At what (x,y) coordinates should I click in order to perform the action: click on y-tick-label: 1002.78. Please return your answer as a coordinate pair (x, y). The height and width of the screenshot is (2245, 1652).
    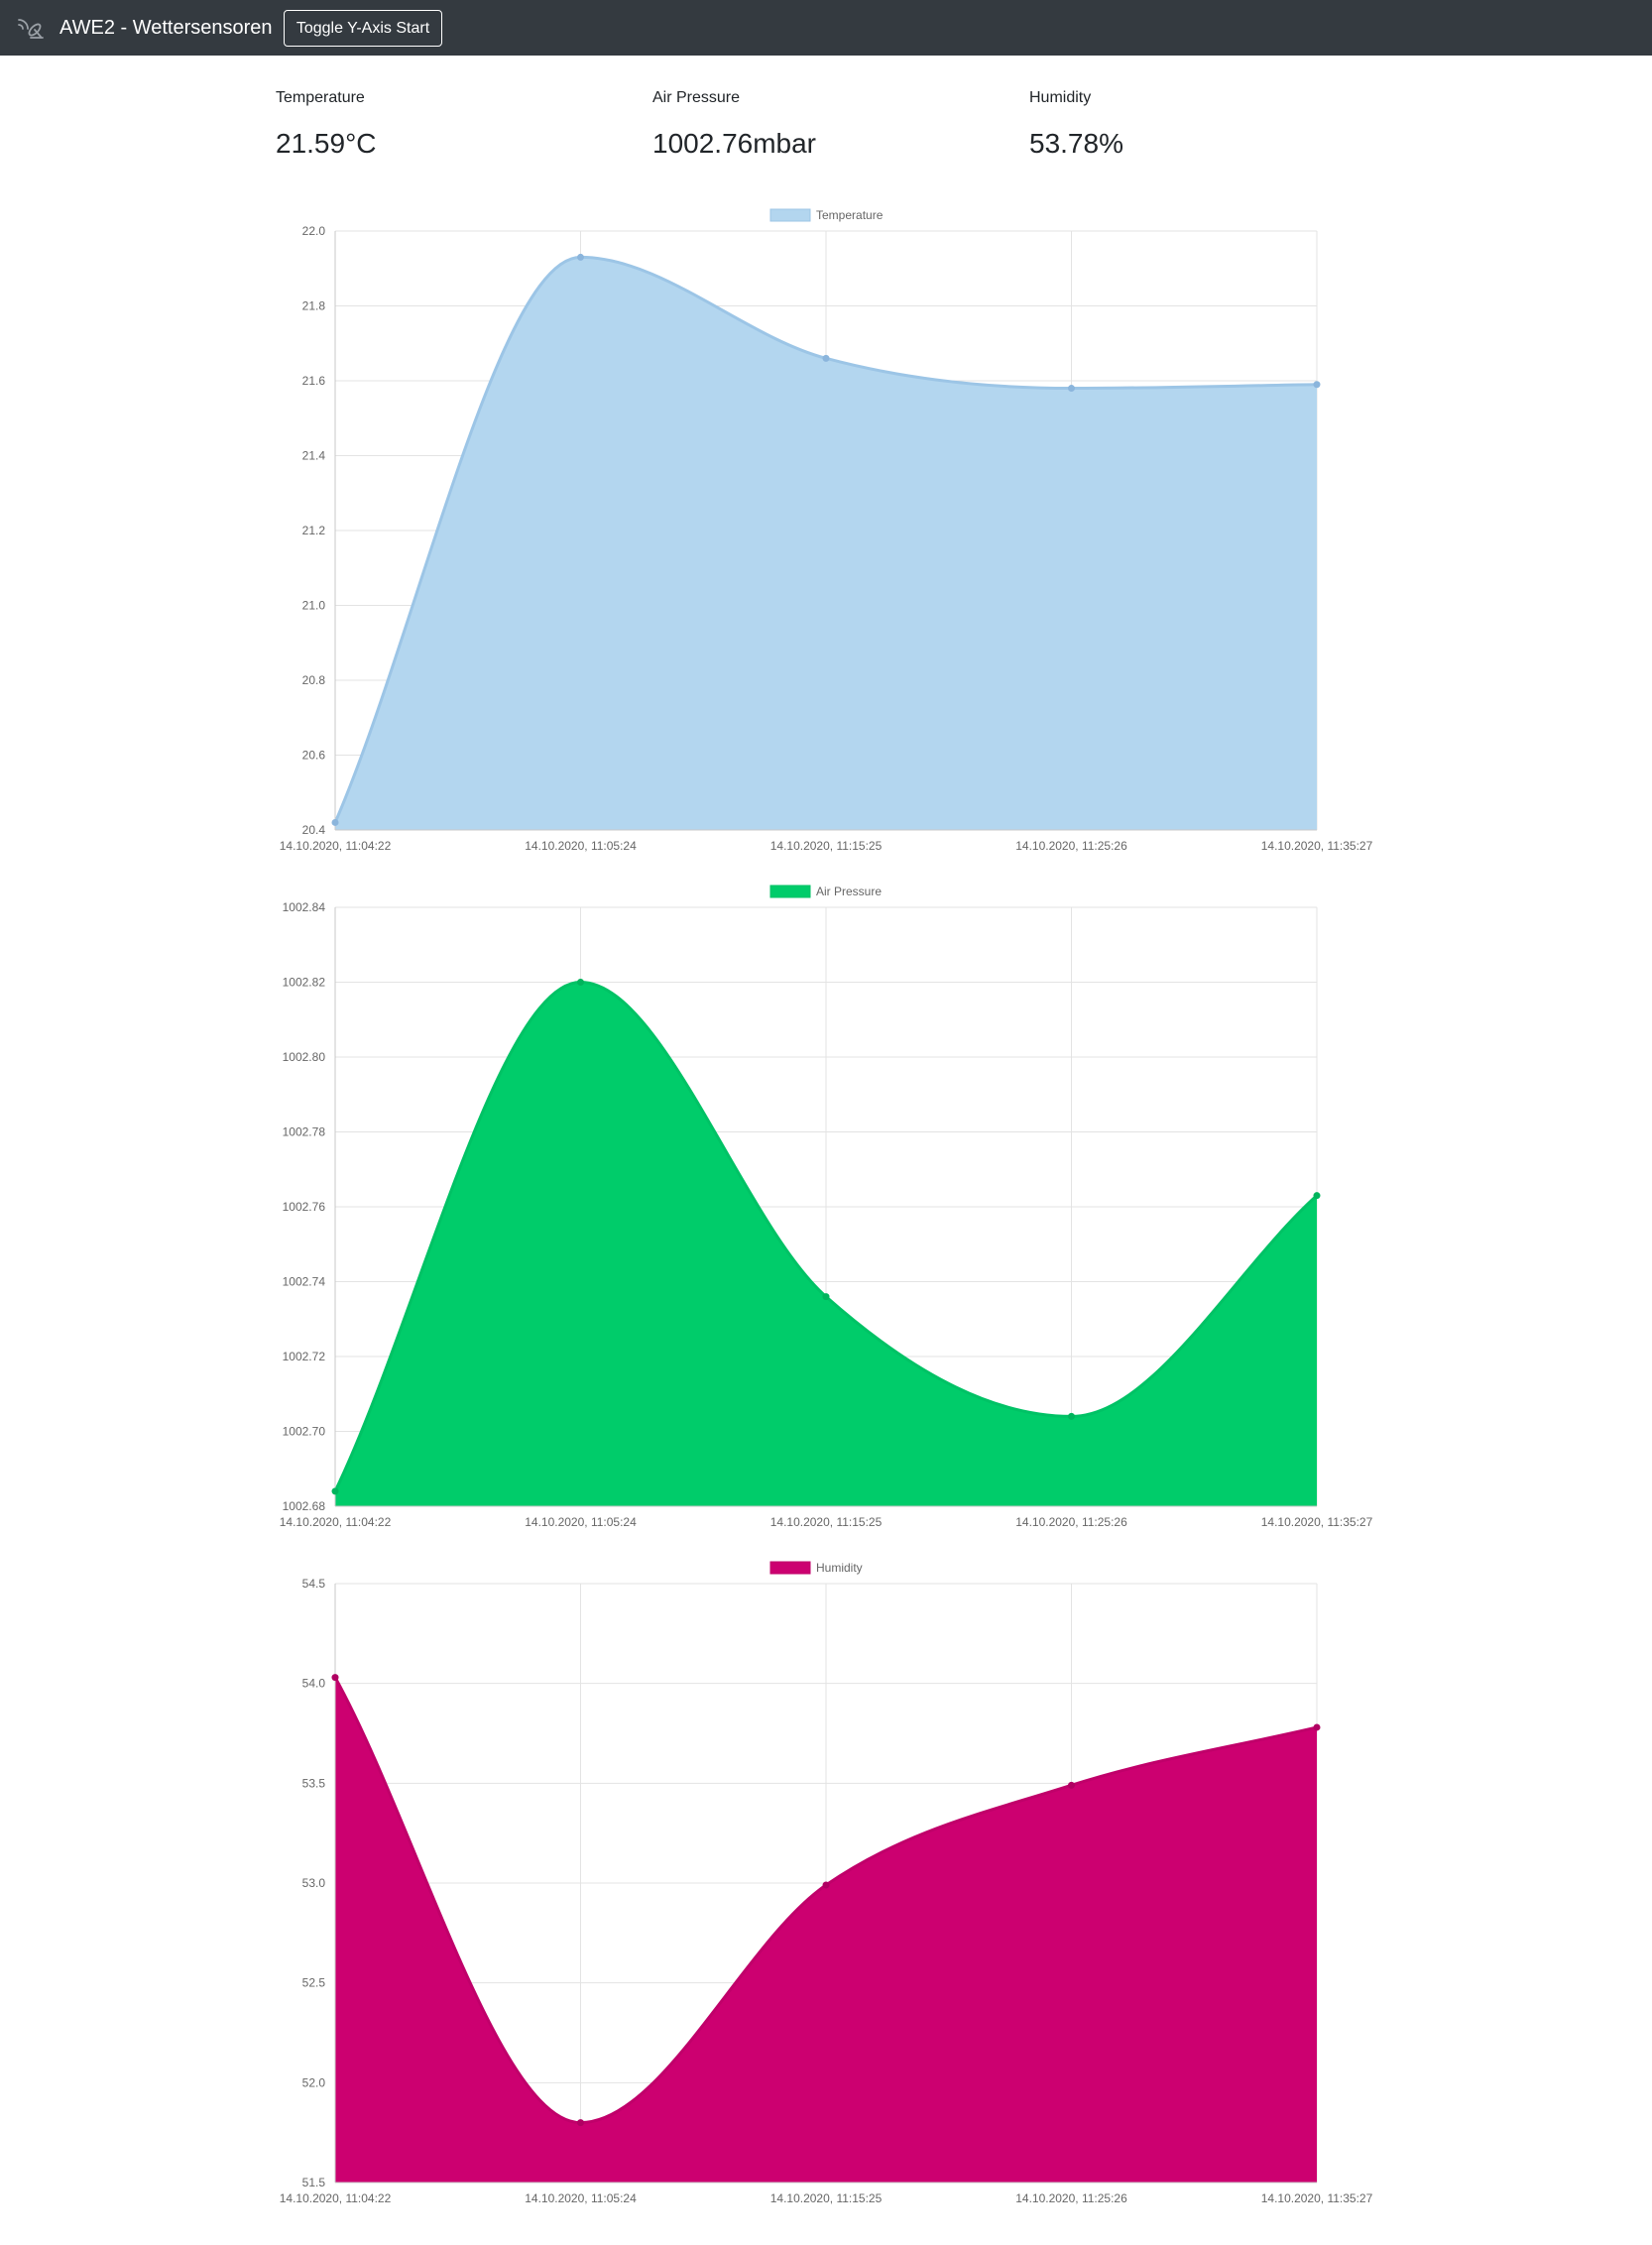
    Looking at the image, I should click on (304, 1132).